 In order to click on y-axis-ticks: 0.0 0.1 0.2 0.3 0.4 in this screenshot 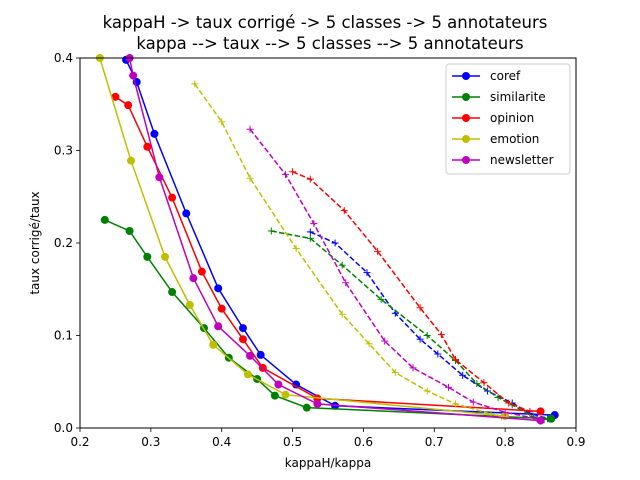, I will do `click(67, 243)`.